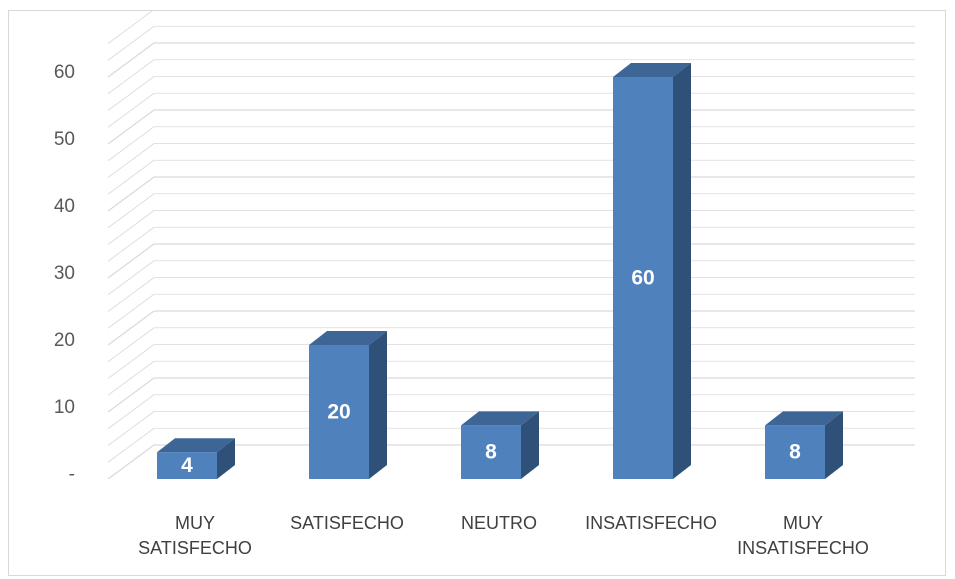 This screenshot has height=579, width=955. I want to click on category-label: INSATISFECHO, so click(651, 523).